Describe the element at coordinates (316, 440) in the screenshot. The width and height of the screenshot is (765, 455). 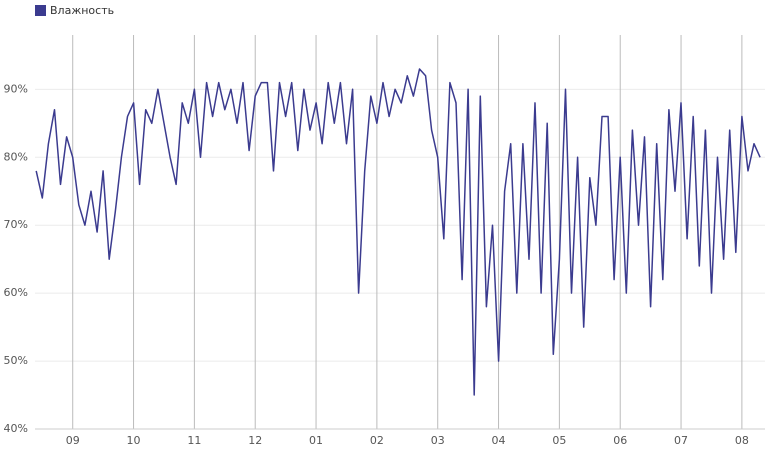
I see `x-tick-label: 01` at that location.